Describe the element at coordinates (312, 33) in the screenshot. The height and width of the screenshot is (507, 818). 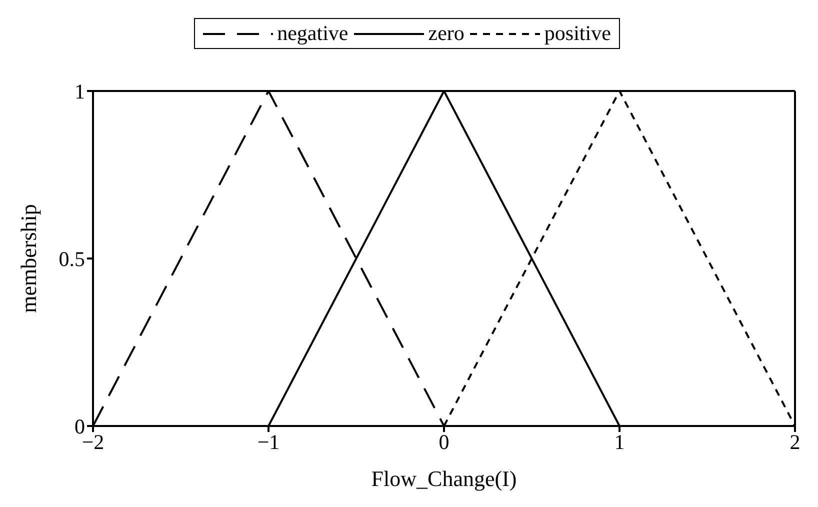
I see `legend-label: negative` at that location.